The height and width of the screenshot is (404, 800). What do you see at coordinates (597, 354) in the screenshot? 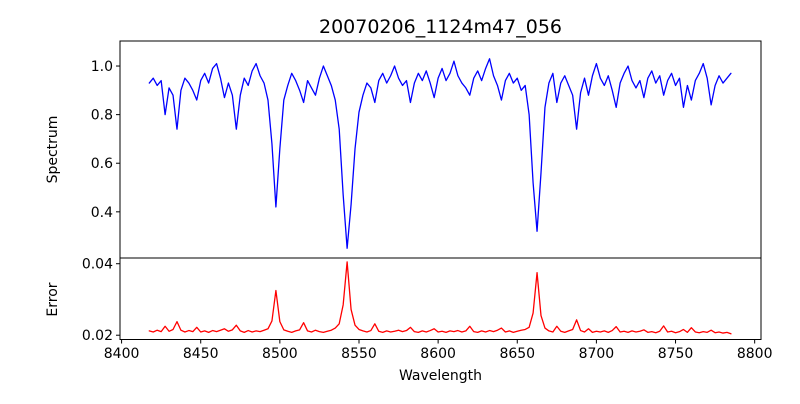
I see `x-tick-label: 8700` at bounding box center [597, 354].